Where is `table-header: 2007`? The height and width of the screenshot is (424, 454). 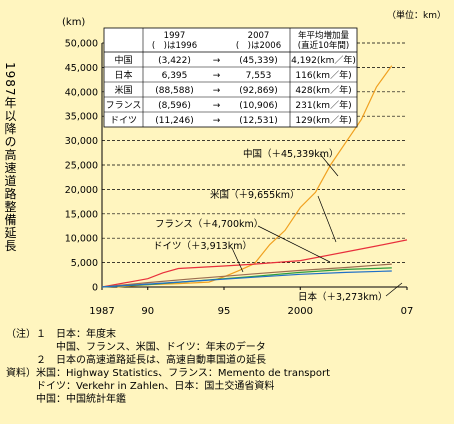 table-header: 2007 is located at coordinates (259, 36).